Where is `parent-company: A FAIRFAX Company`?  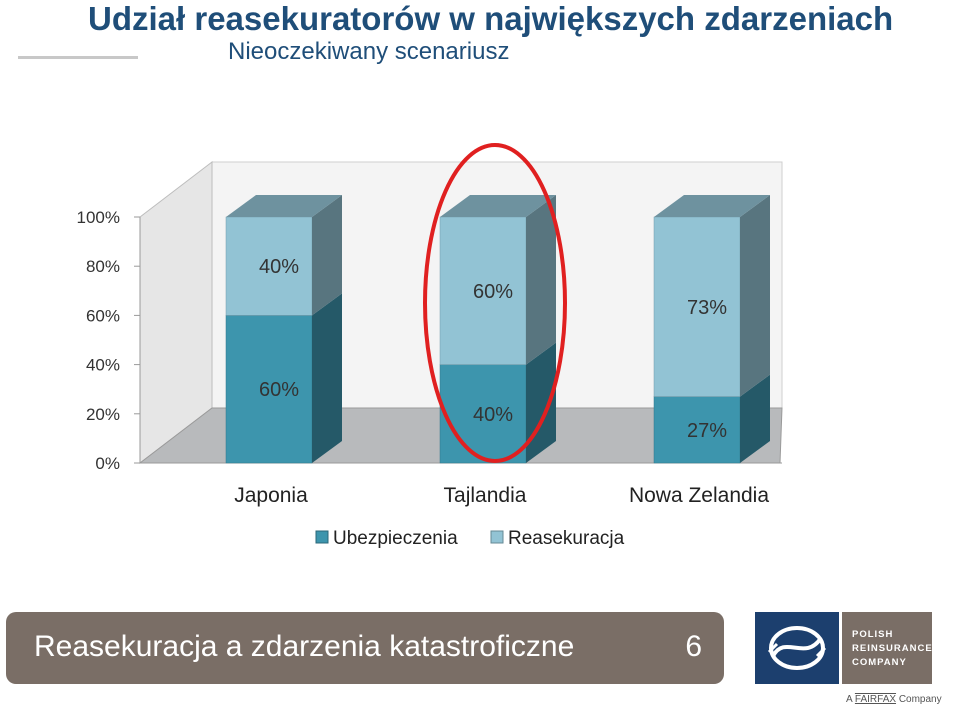 parent-company: A FAIRFAX Company is located at coordinates (894, 699).